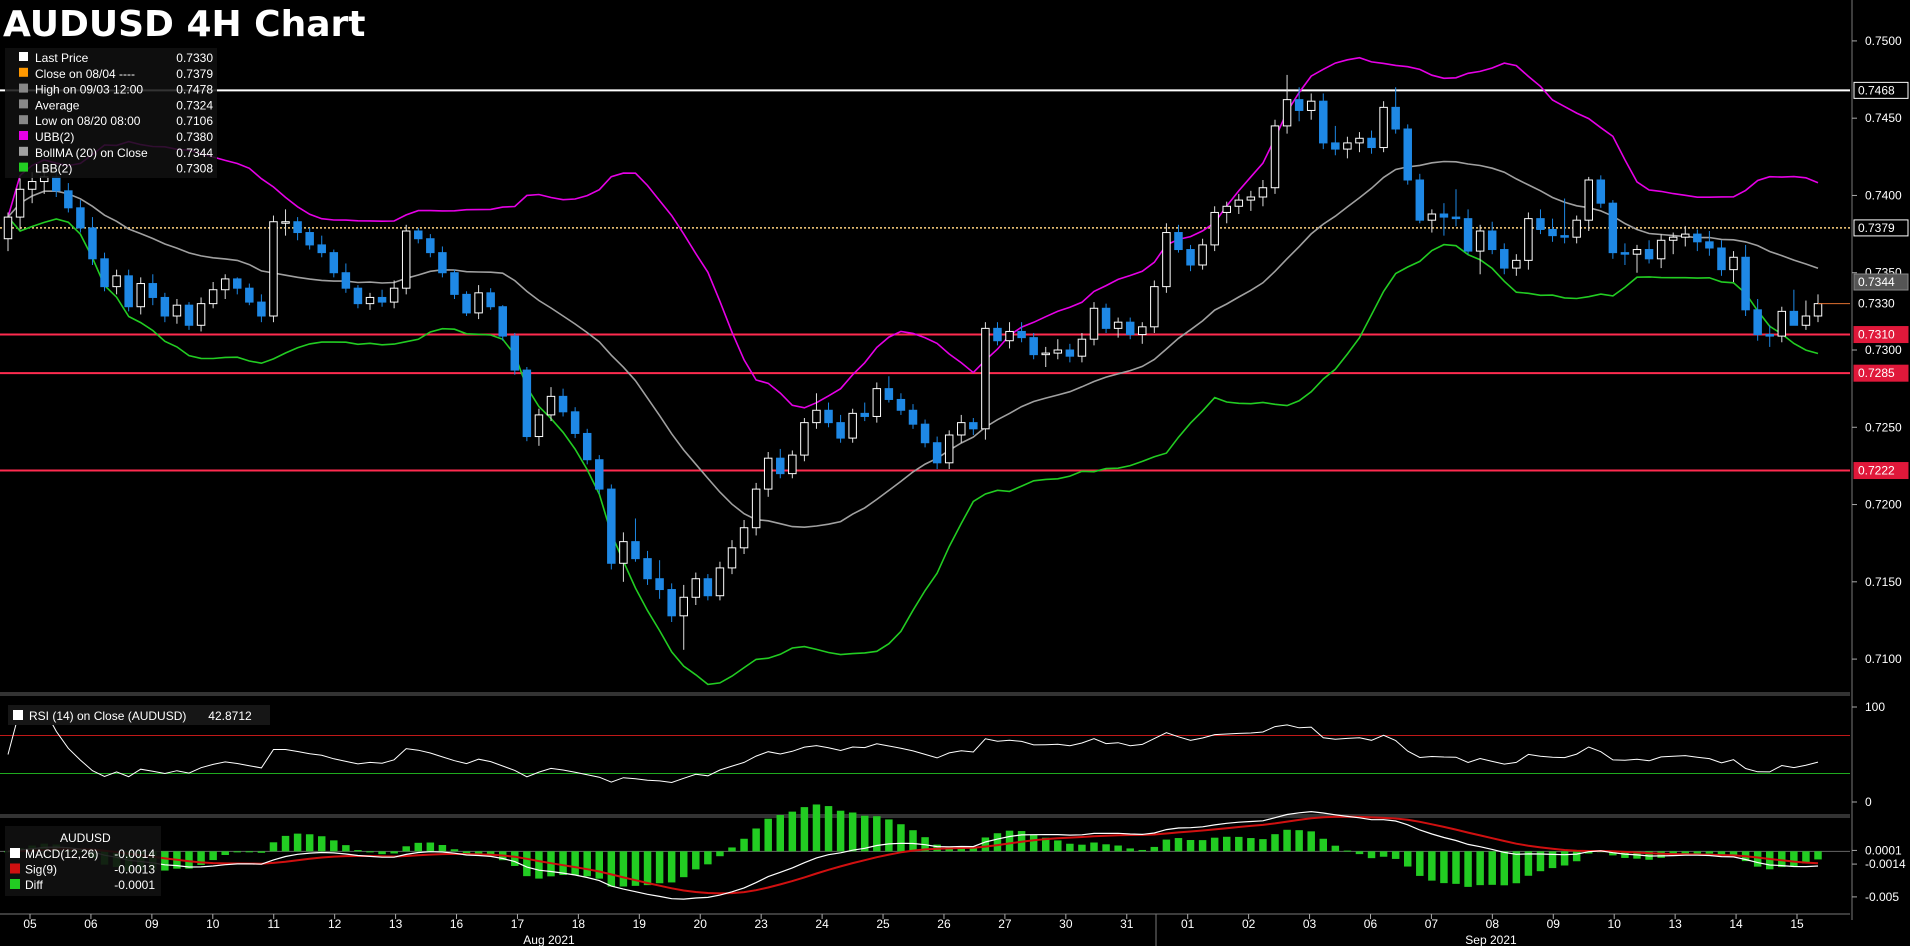 The width and height of the screenshot is (1910, 946). I want to click on time-tick-label: 30, so click(1066, 924).